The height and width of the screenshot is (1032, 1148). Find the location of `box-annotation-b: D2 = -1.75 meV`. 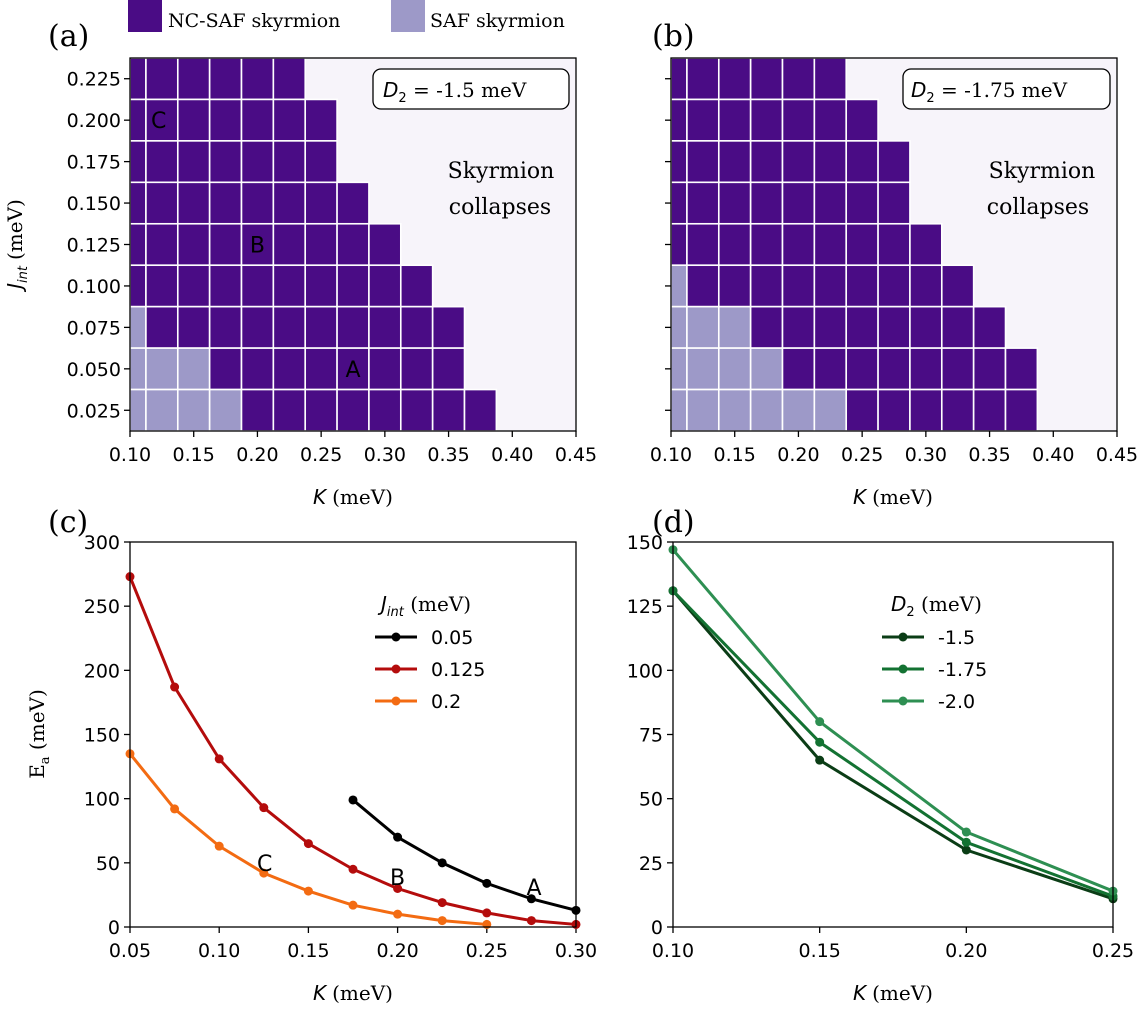

box-annotation-b: D2 = -1.75 meV is located at coordinates (1006, 89).